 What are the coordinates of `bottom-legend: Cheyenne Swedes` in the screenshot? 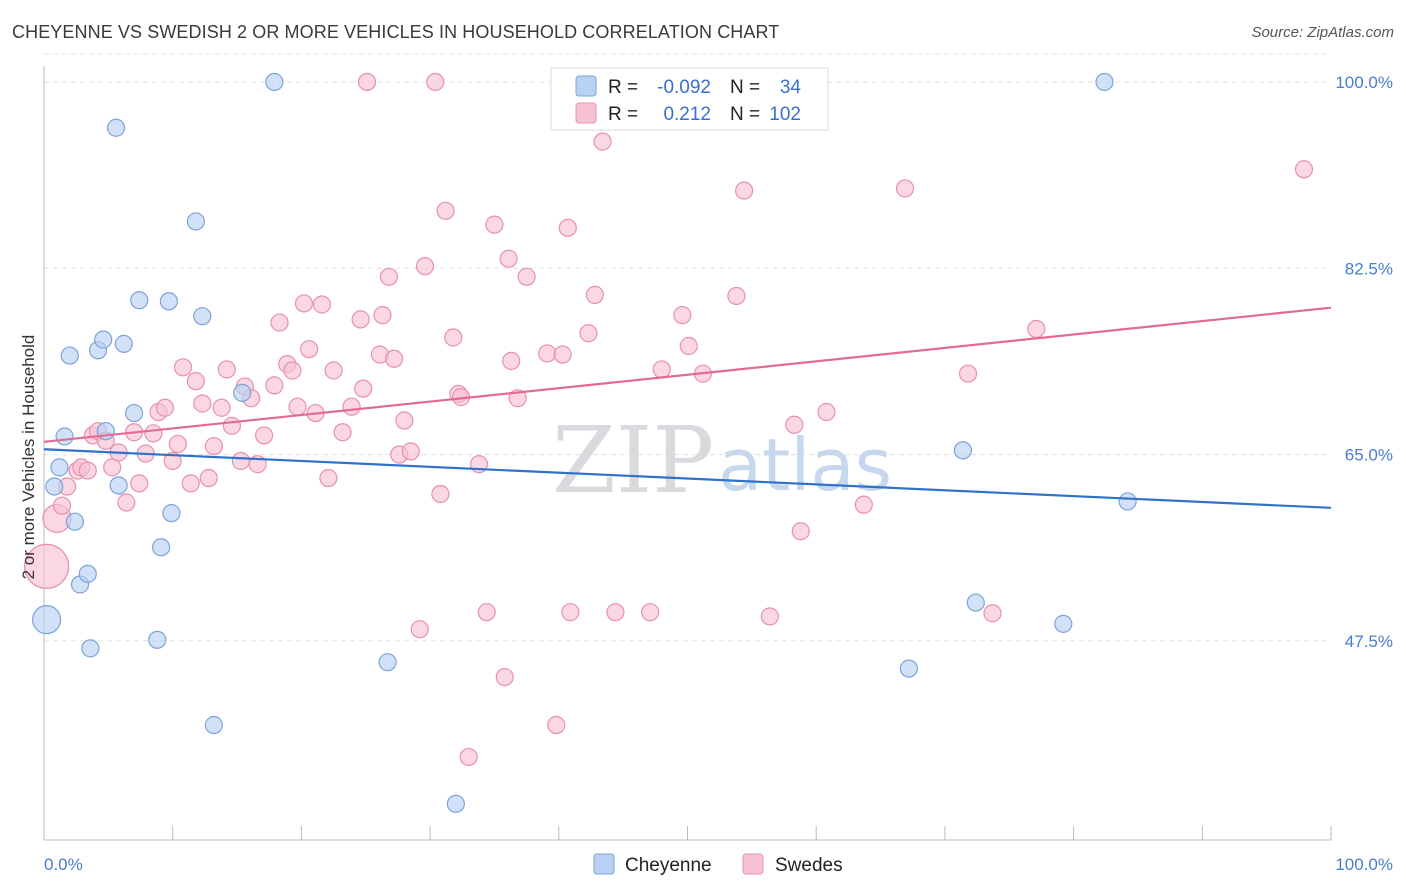 It's located at (718, 864).